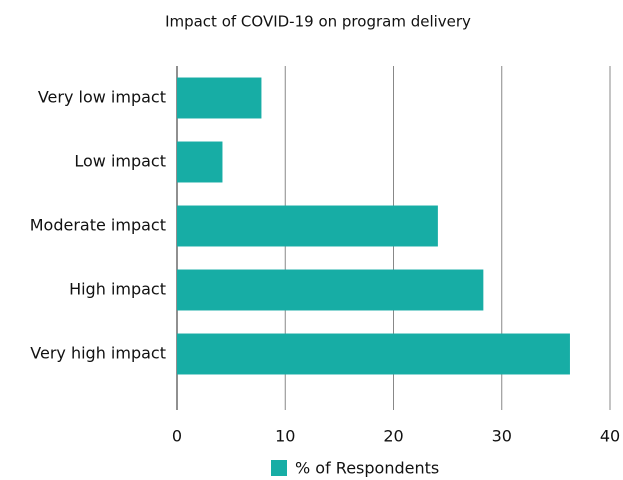 This screenshot has height=480, width=623. Describe the element at coordinates (279, 468) in the screenshot. I see `legend-swatch` at that location.